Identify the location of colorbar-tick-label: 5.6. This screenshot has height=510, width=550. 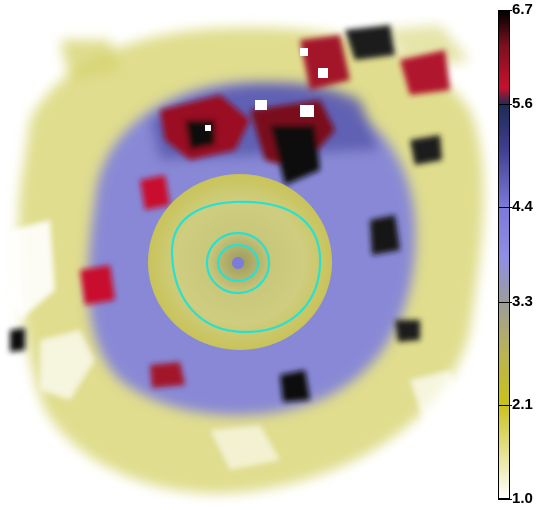
(522, 103).